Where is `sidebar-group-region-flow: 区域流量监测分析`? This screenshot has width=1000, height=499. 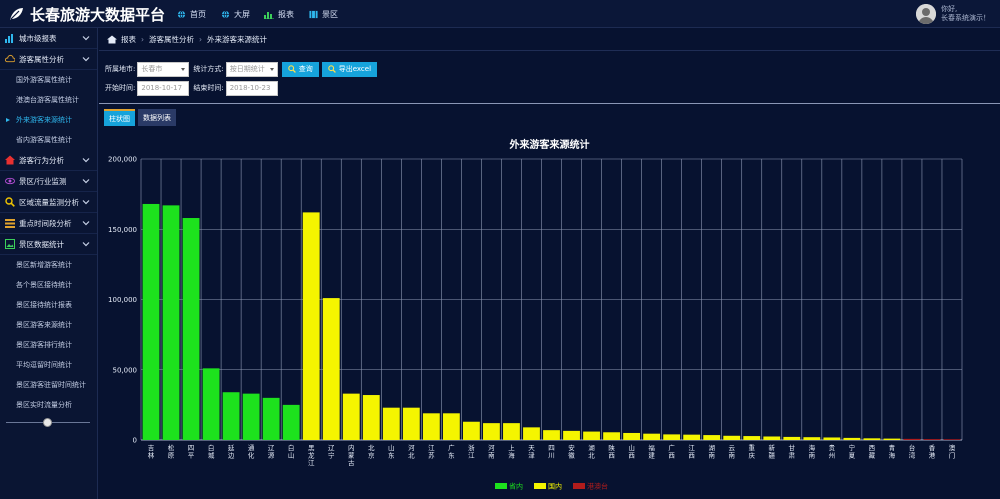 sidebar-group-region-flow: 区域流量监测分析 is located at coordinates (48, 202).